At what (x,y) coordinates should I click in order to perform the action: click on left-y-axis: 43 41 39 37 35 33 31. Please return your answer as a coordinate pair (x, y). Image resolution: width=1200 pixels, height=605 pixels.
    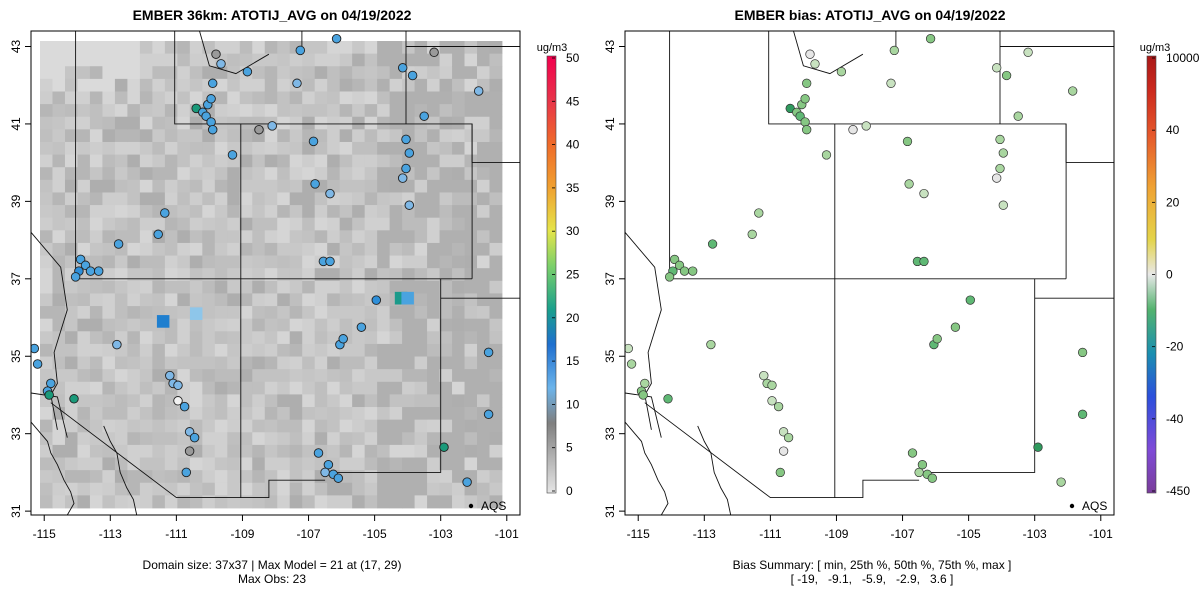
    Looking at the image, I should click on (20, 278).